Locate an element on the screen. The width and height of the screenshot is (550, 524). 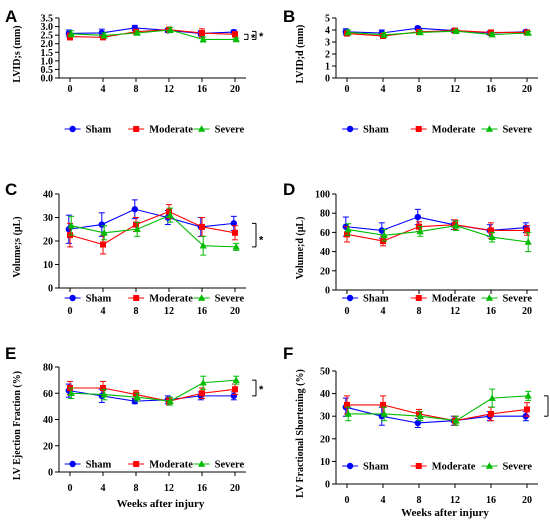
y-tick-label: 30 is located at coordinates (325, 417).